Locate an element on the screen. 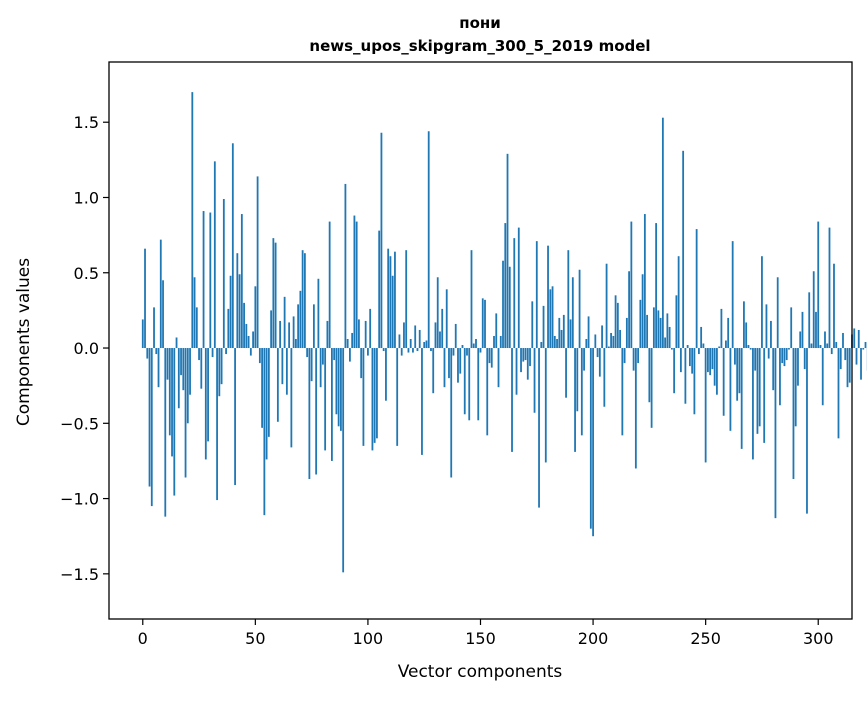 The height and width of the screenshot is (701, 867). x-tick-label: 150 is located at coordinates (480, 638).